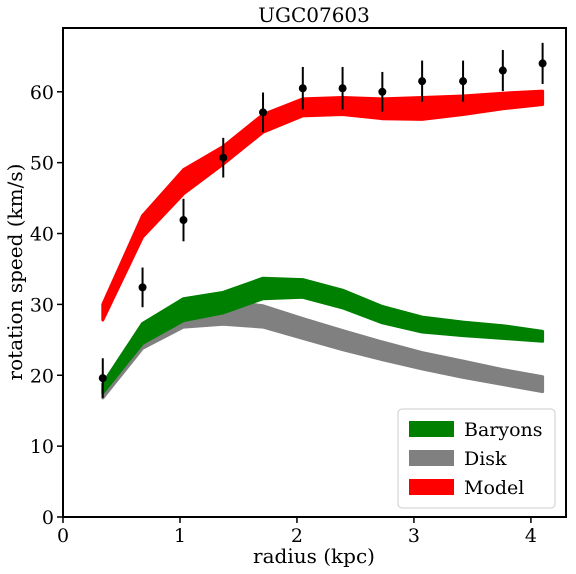 Image resolution: width=576 pixels, height=574 pixels. What do you see at coordinates (314, 556) in the screenshot?
I see `x-axis-label: radius (kpc)` at bounding box center [314, 556].